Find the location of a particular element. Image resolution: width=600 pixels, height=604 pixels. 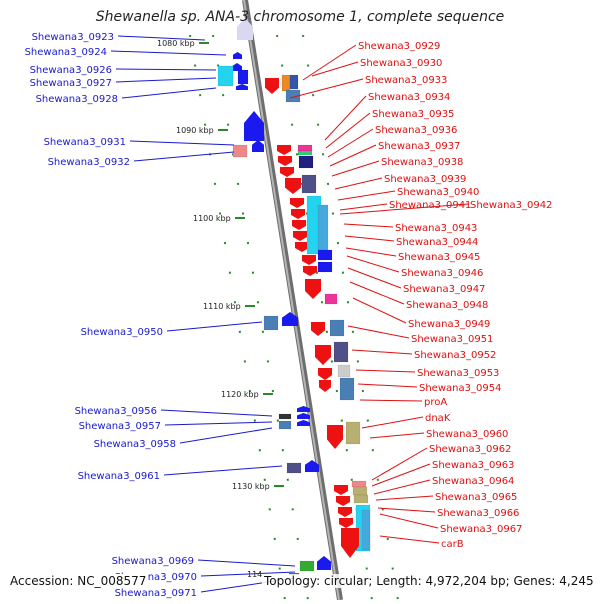

gene-label-right: Shewana3_0942 is located at coordinates (511, 205).